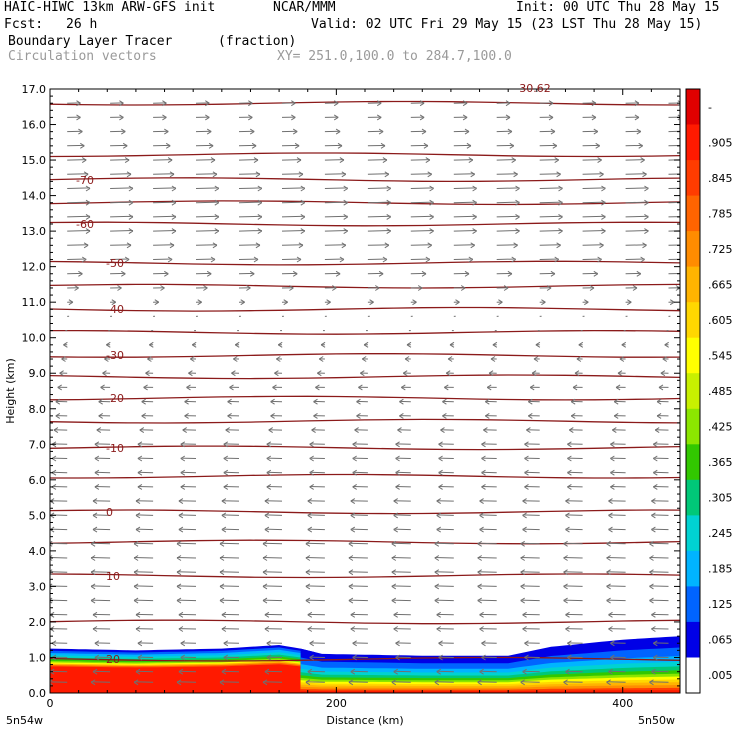 The image size is (740, 740). I want to click on colorbar-label: .305, so click(720, 498).